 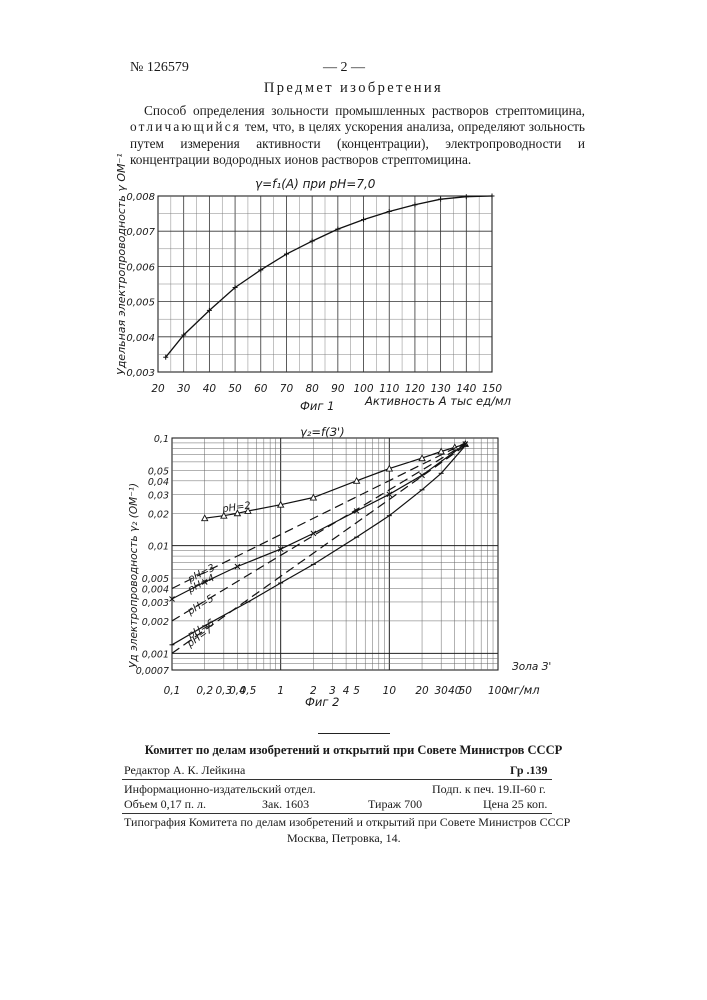 What do you see at coordinates (489, 789) in the screenshot?
I see `signed-line: Подп. к печ. 19.II-60 г.` at bounding box center [489, 789].